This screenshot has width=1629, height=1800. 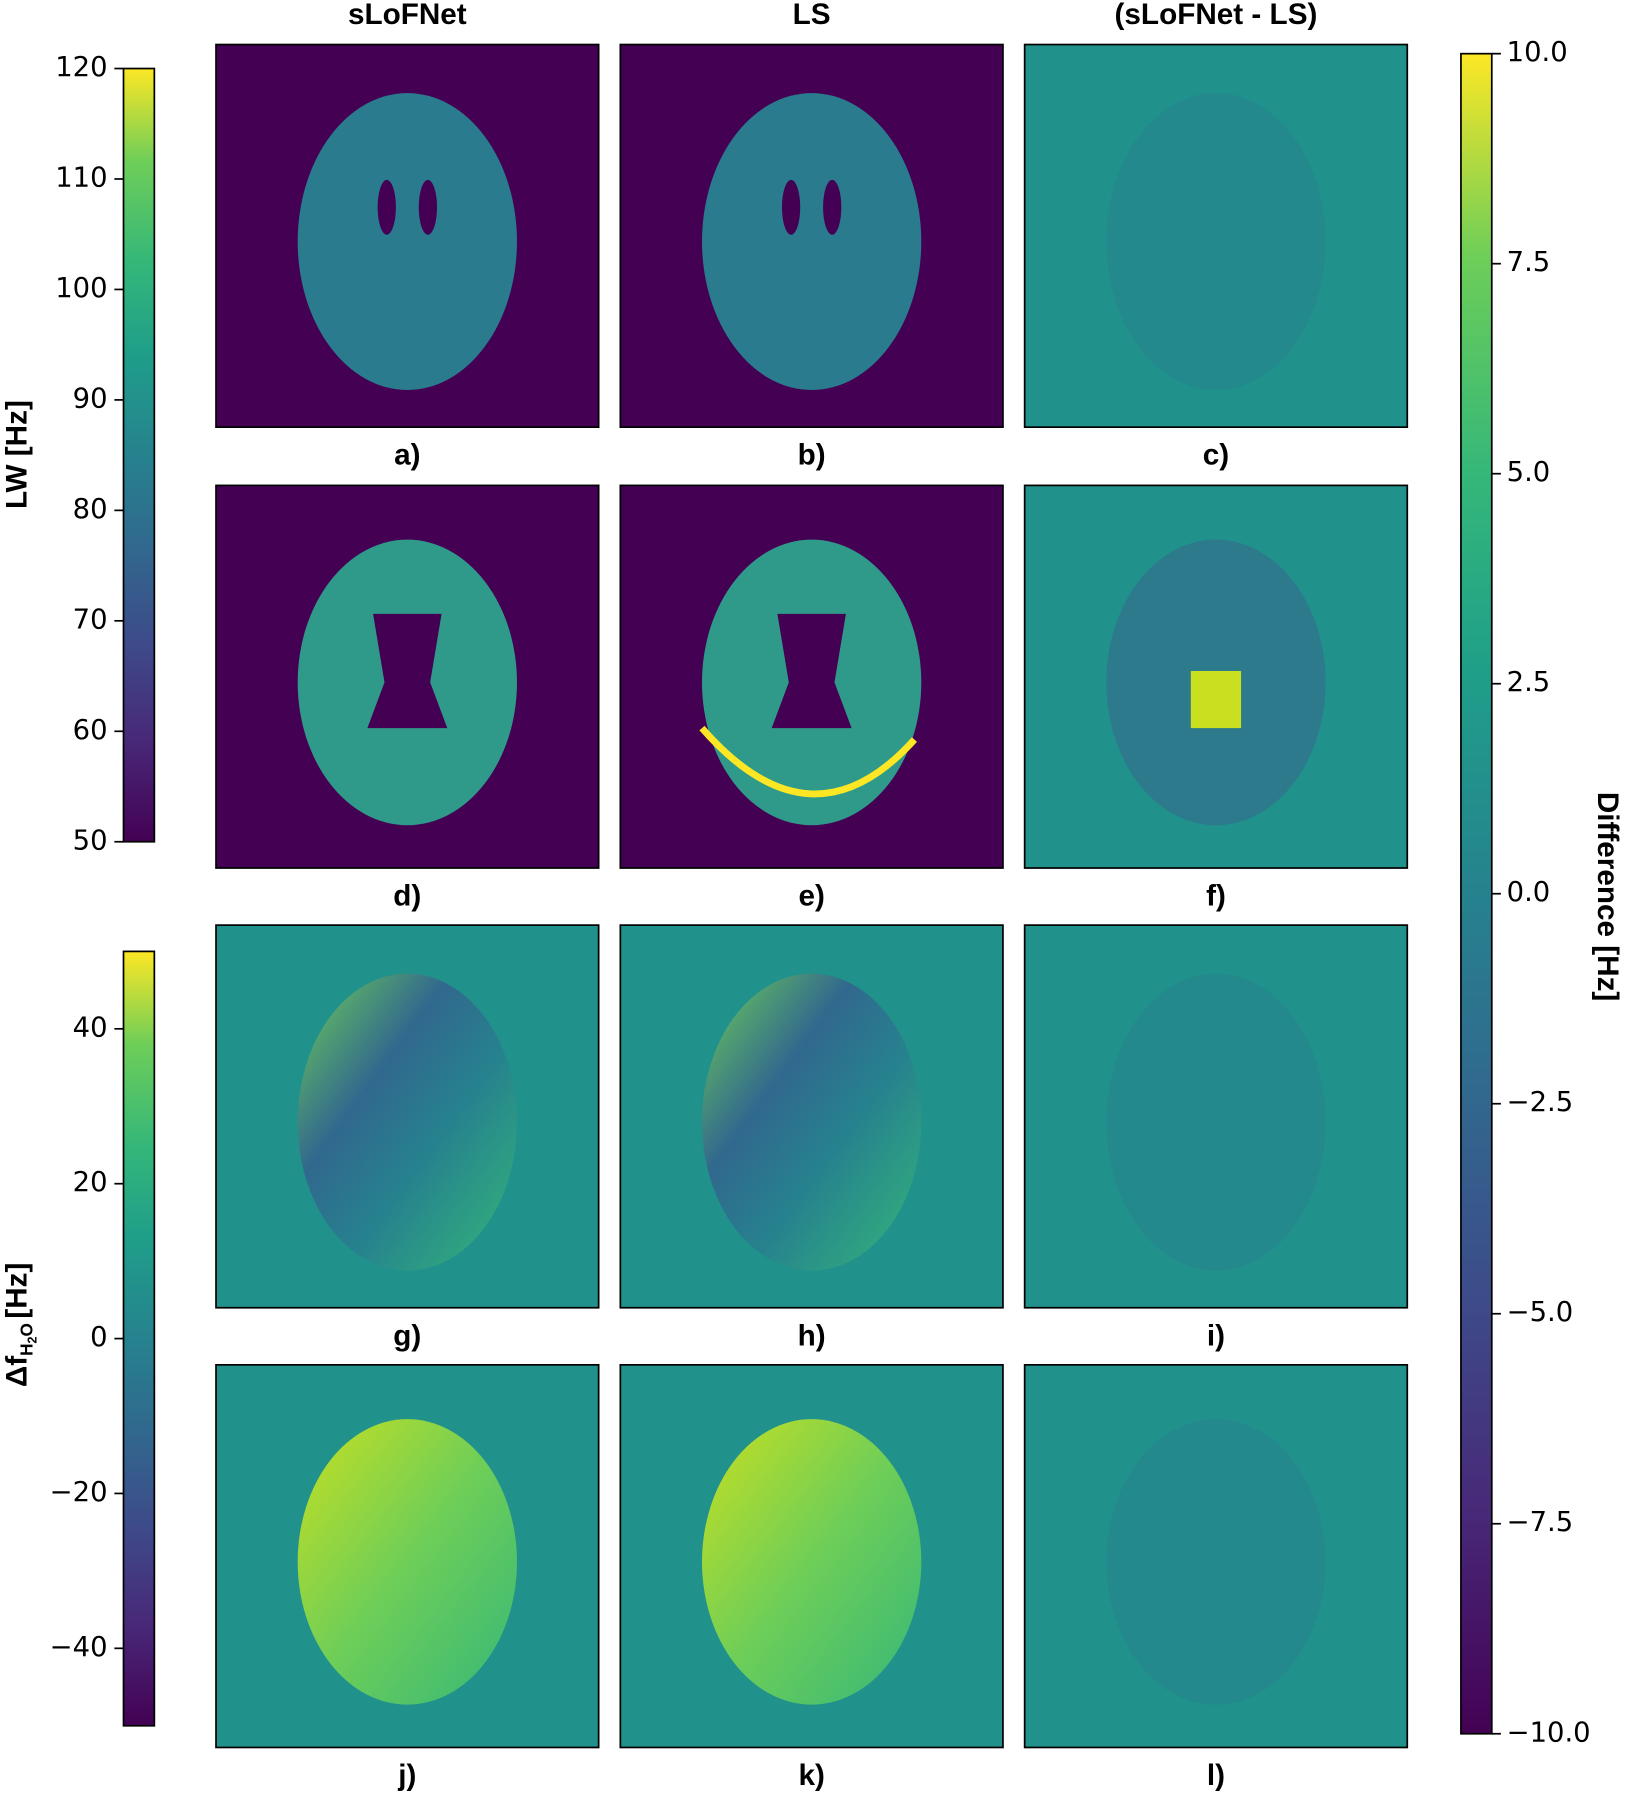 What do you see at coordinates (98, 1337) in the screenshot?
I see `colorbar-tick-label: 0` at bounding box center [98, 1337].